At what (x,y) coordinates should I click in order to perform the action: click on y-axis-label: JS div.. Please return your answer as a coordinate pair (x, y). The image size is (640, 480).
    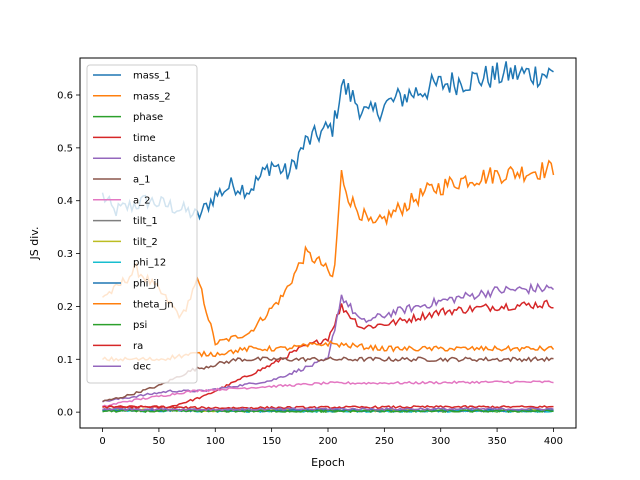
    Looking at the image, I should click on (34, 244).